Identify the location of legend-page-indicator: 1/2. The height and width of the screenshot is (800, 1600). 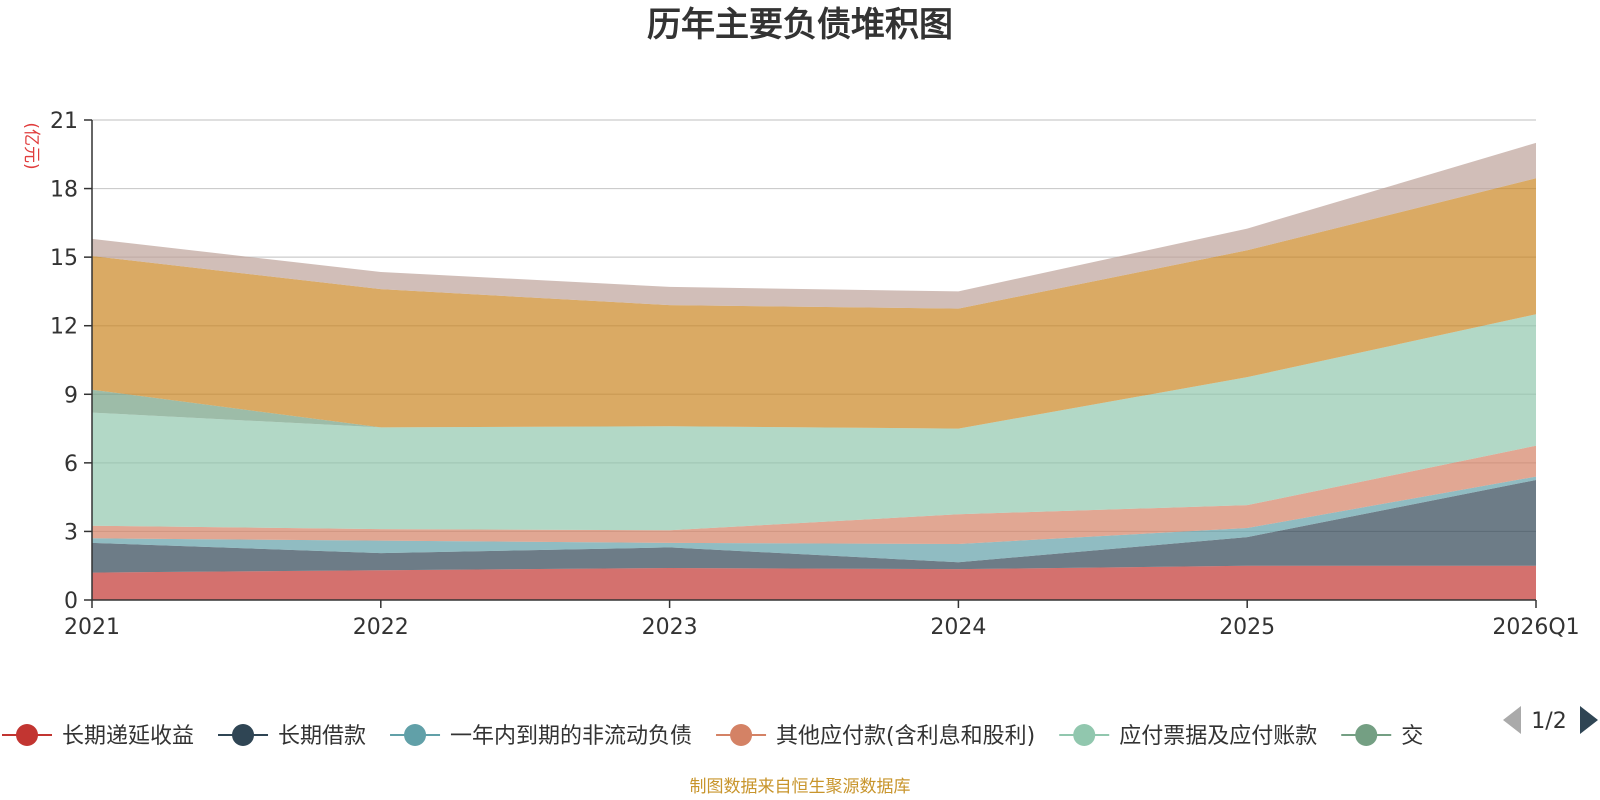
(1548, 721).